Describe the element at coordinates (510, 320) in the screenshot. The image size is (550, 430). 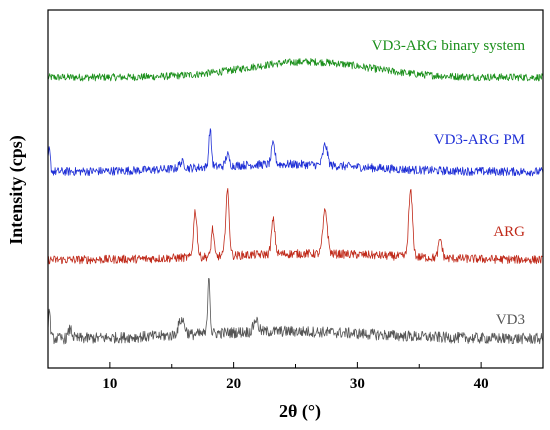
I see `series-label-3: VD3` at that location.